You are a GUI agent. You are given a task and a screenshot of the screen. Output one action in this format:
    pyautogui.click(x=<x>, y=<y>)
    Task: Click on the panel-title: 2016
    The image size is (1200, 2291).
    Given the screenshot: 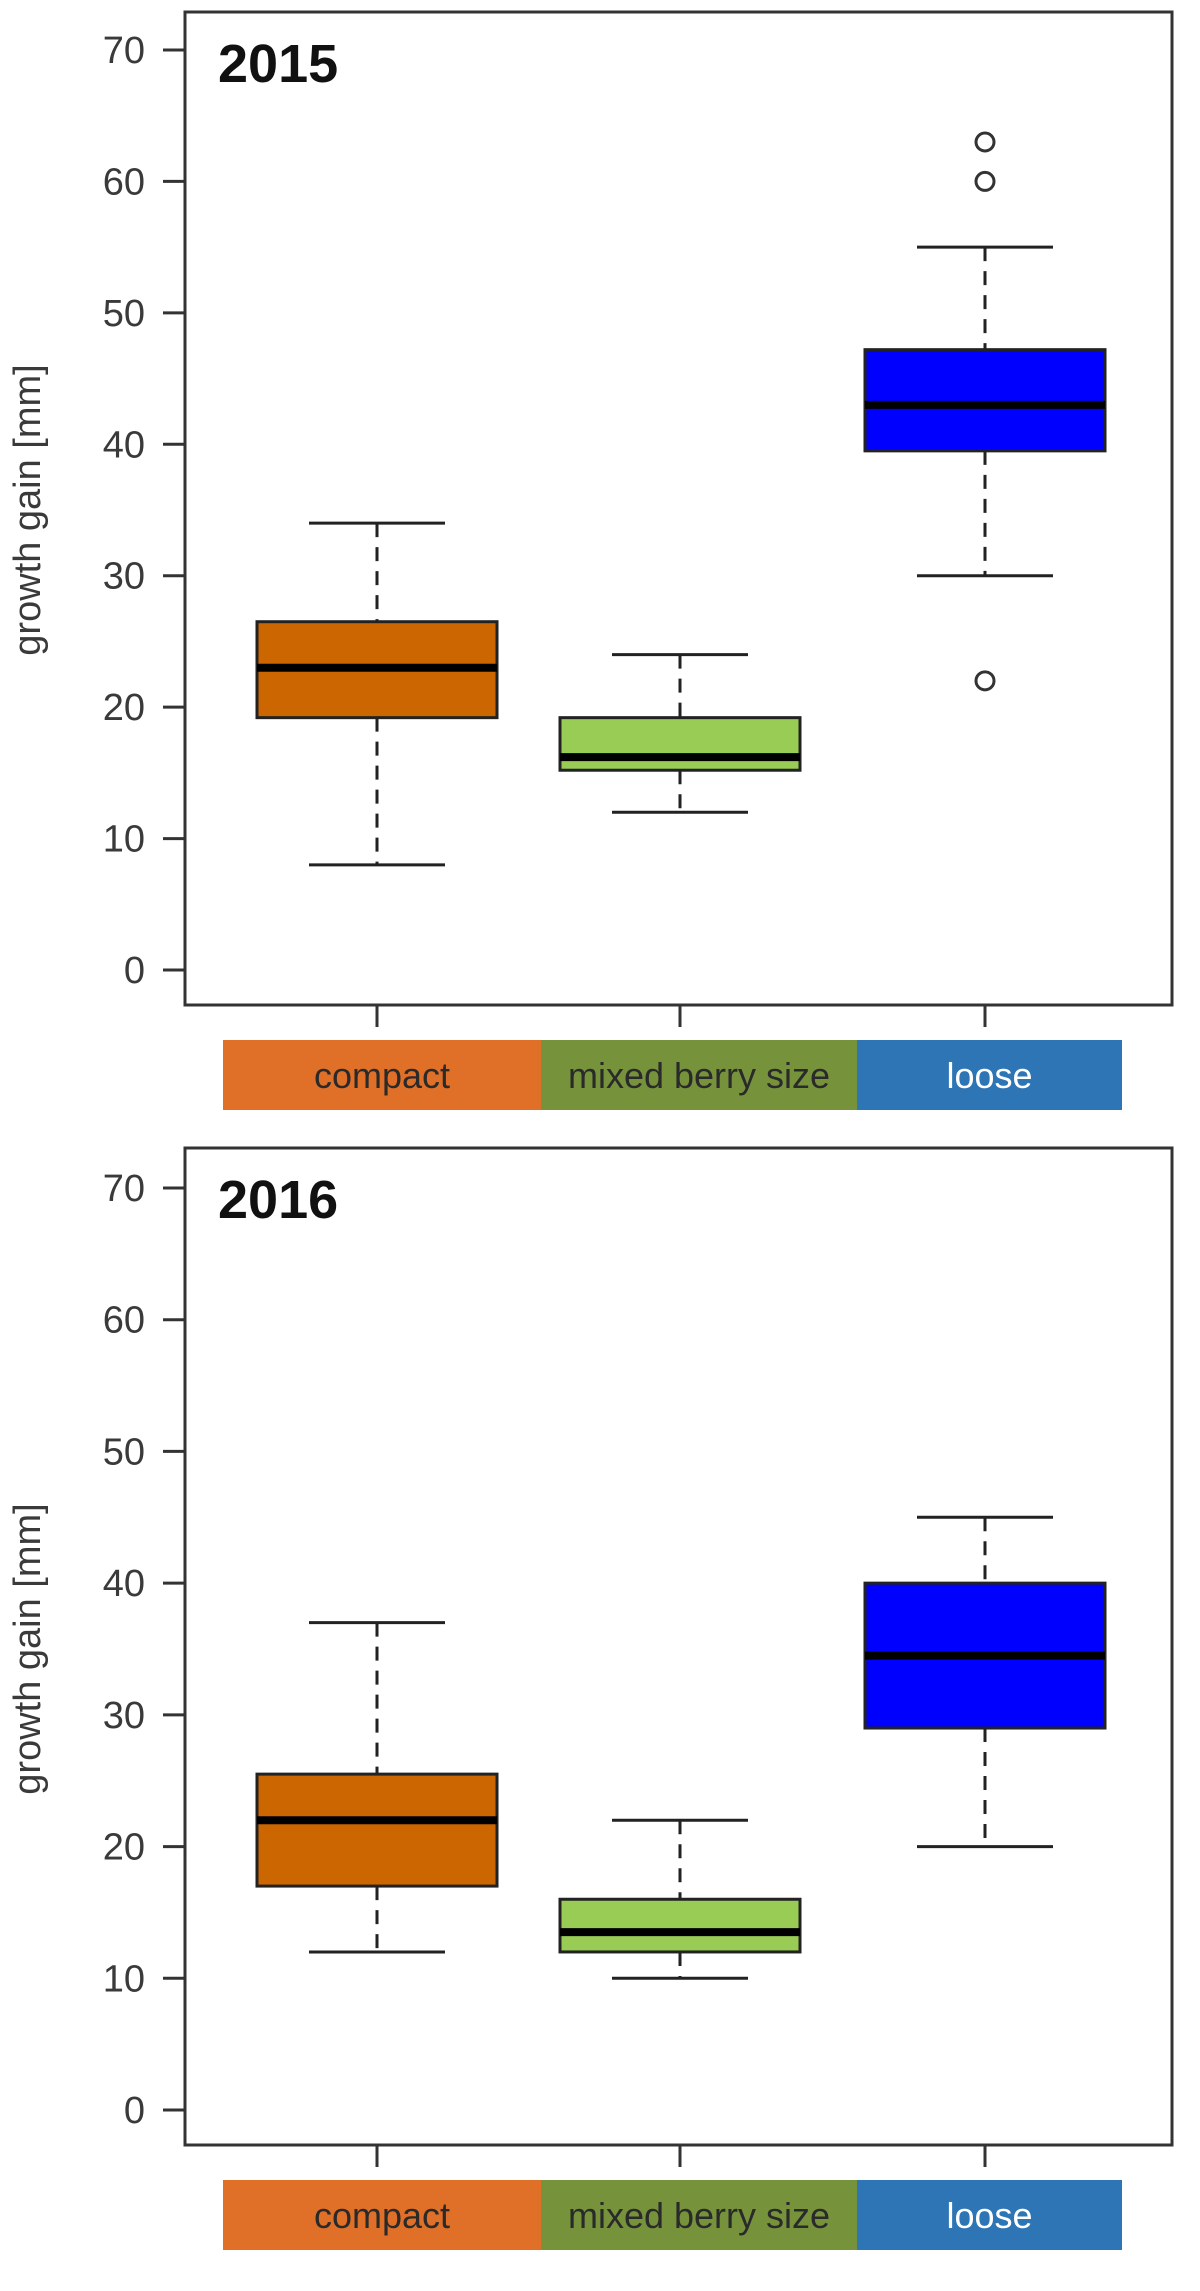 What is the action you would take?
    pyautogui.click(x=278, y=1200)
    